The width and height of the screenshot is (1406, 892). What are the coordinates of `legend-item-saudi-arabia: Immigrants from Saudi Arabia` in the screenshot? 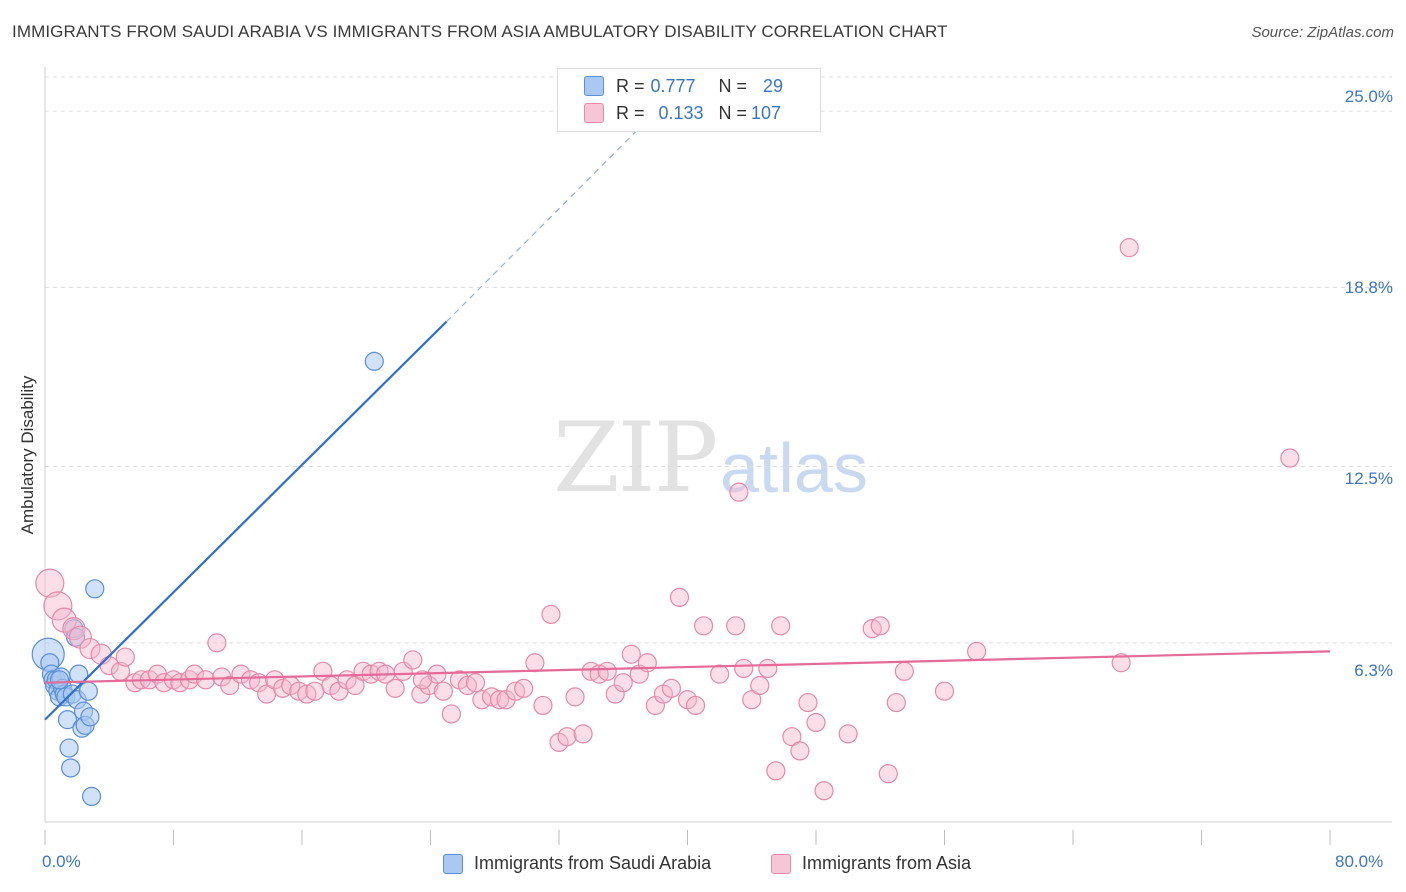 It's located at (577, 863).